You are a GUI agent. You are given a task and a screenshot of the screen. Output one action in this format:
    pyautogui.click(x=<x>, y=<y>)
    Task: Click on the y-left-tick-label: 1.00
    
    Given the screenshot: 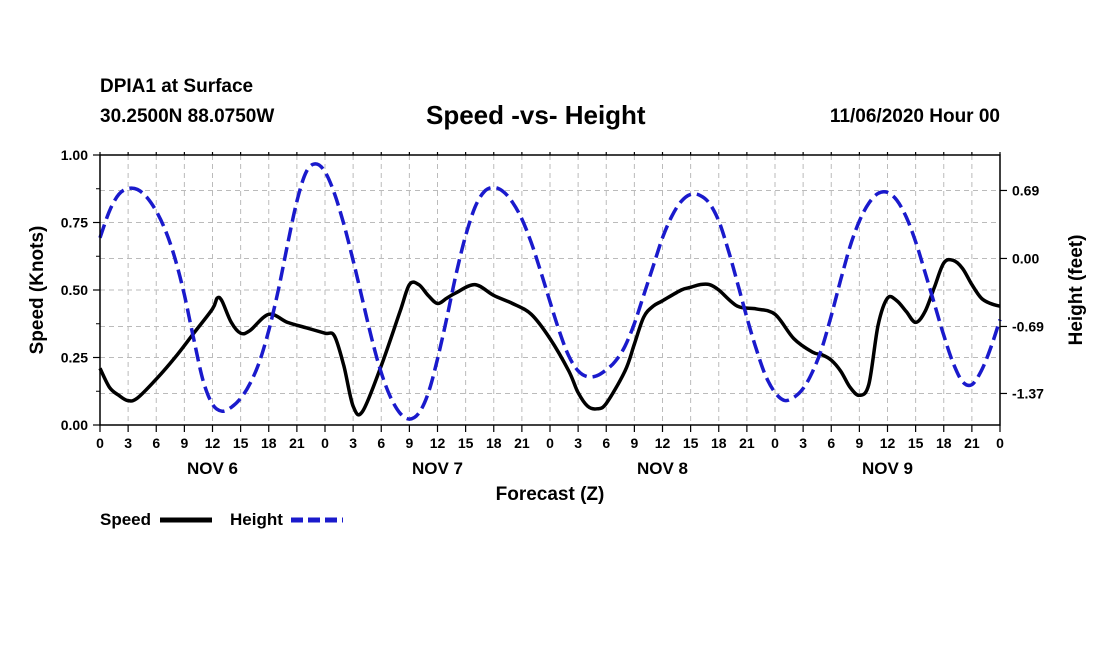 What is the action you would take?
    pyautogui.click(x=74, y=155)
    